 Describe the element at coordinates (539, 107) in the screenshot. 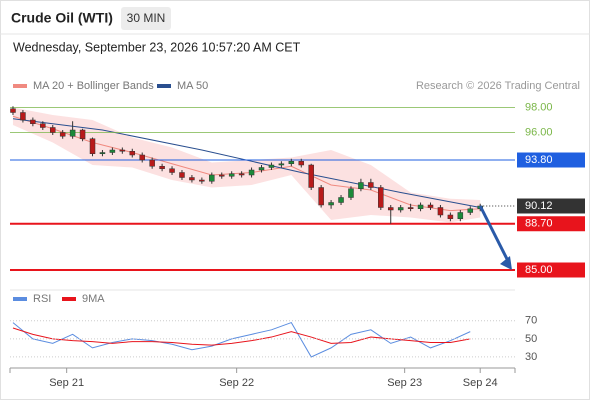

I see `level-label: 98.00` at that location.